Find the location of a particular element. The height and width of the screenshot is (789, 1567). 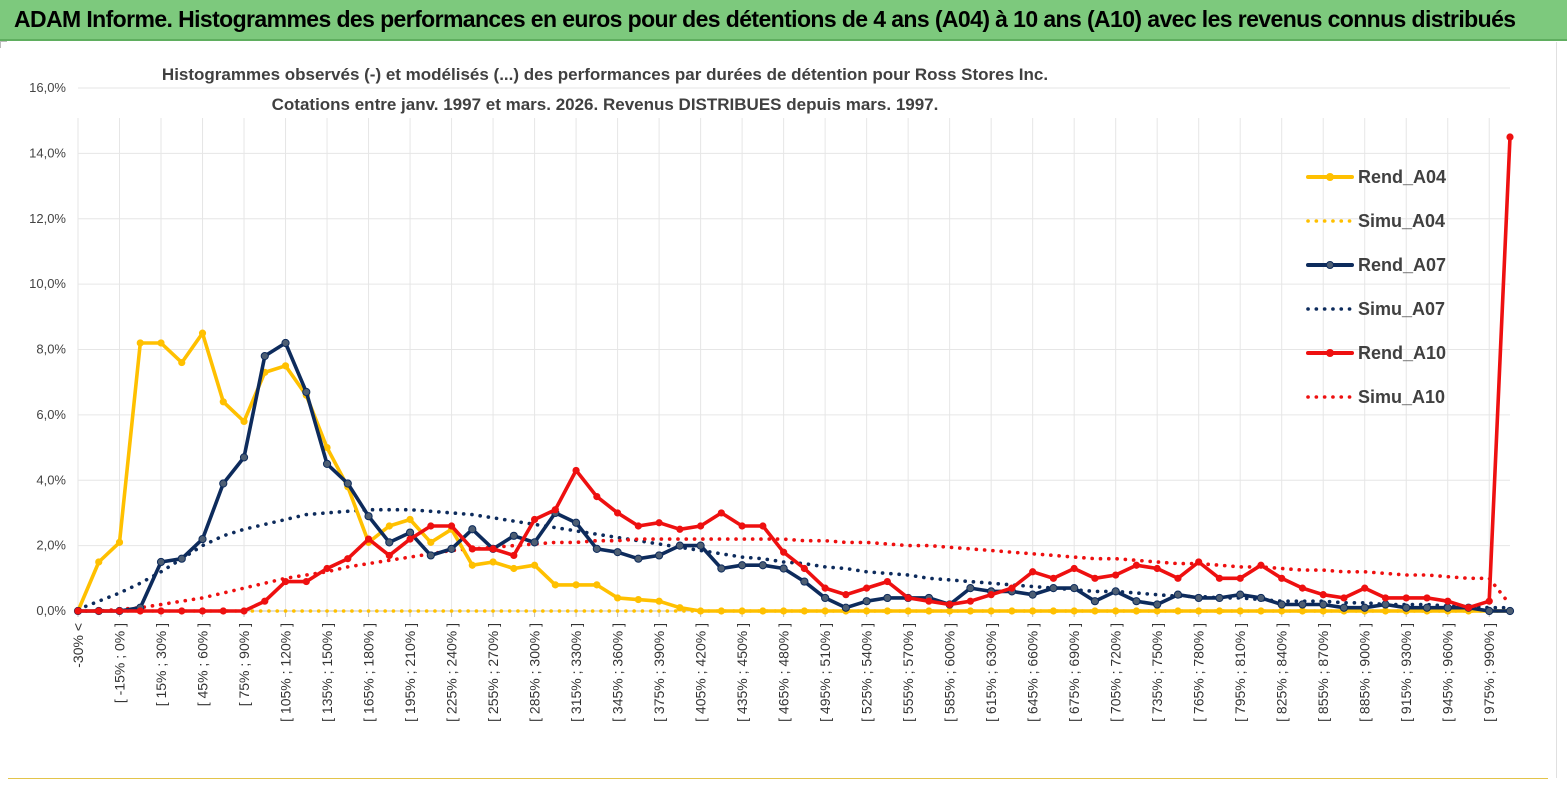

legend-label: Simu_A04 is located at coordinates (1401, 221).